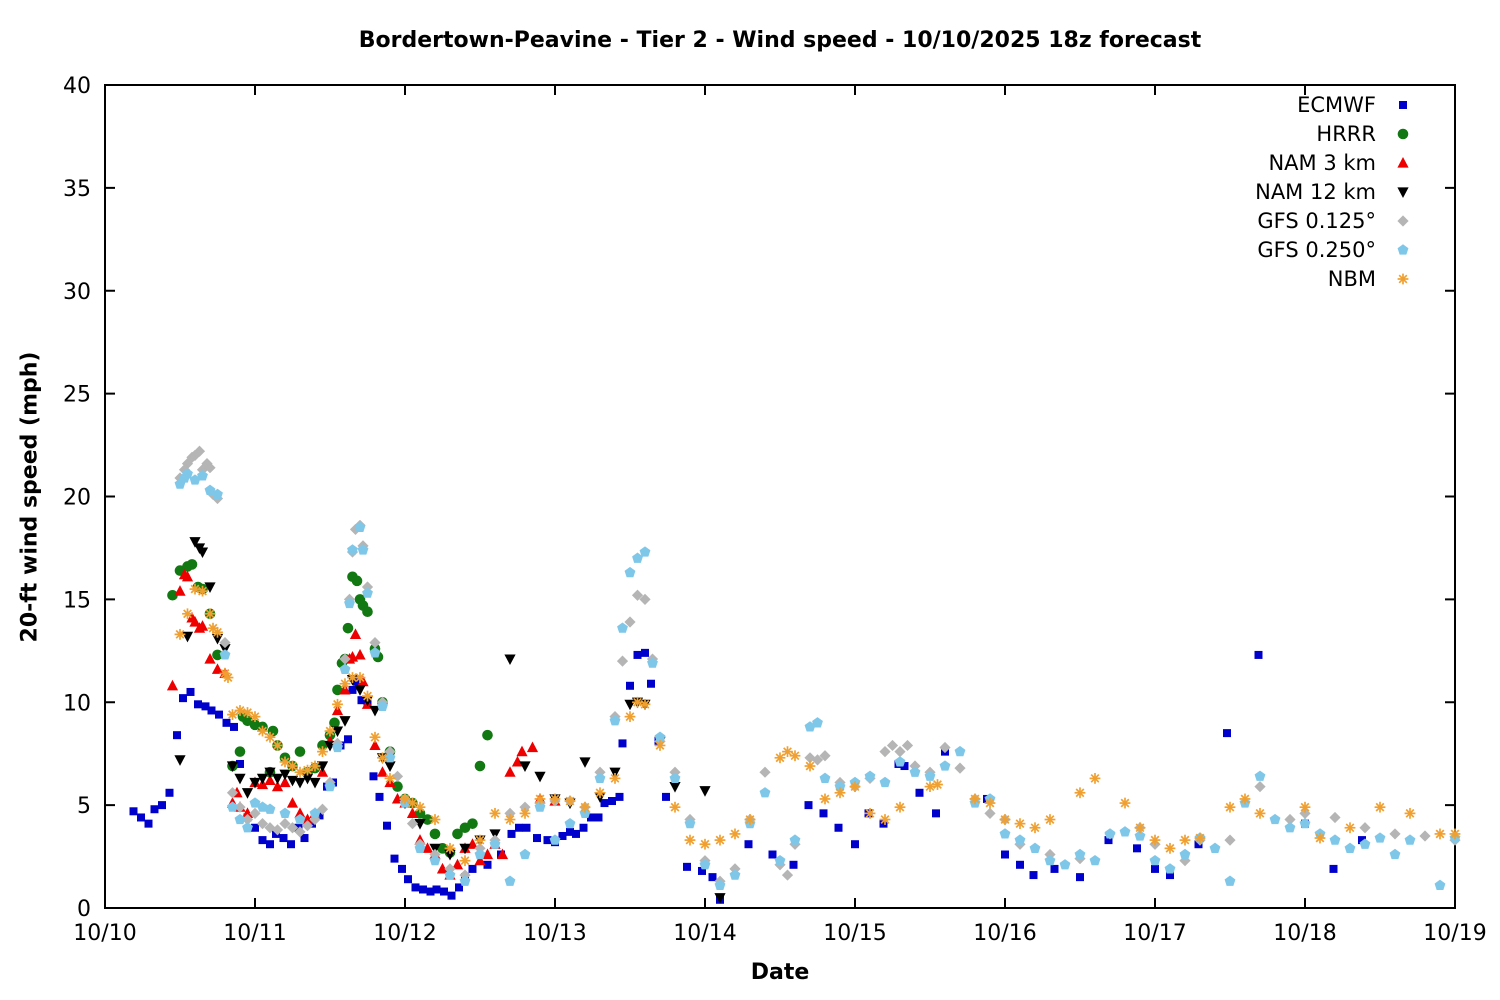  What do you see at coordinates (704, 933) in the screenshot?
I see `x-tick-label: 10/14` at bounding box center [704, 933].